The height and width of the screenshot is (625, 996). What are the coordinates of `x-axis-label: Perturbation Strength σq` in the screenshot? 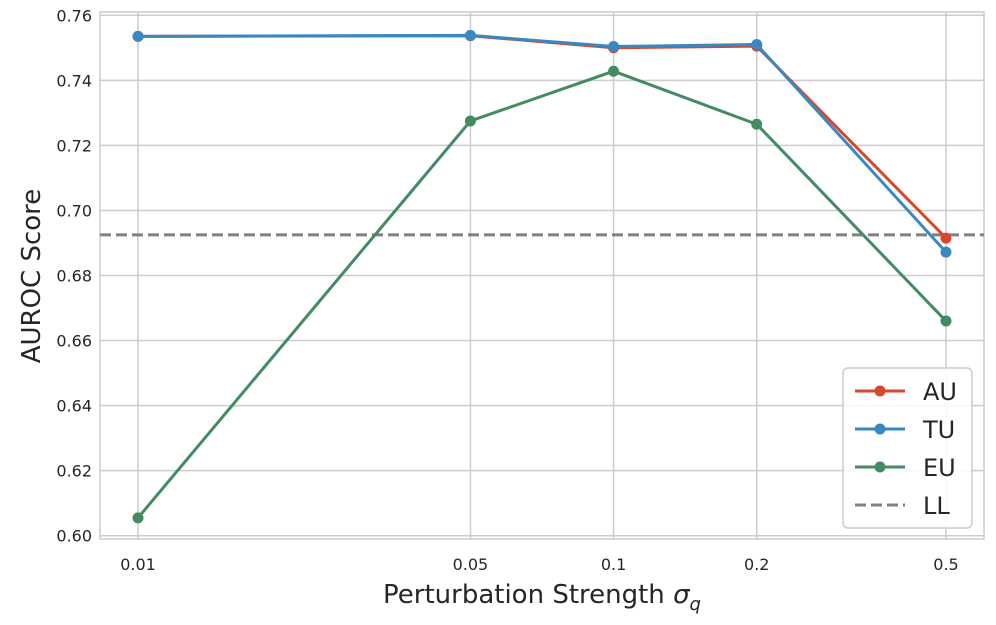 It's located at (542, 597).